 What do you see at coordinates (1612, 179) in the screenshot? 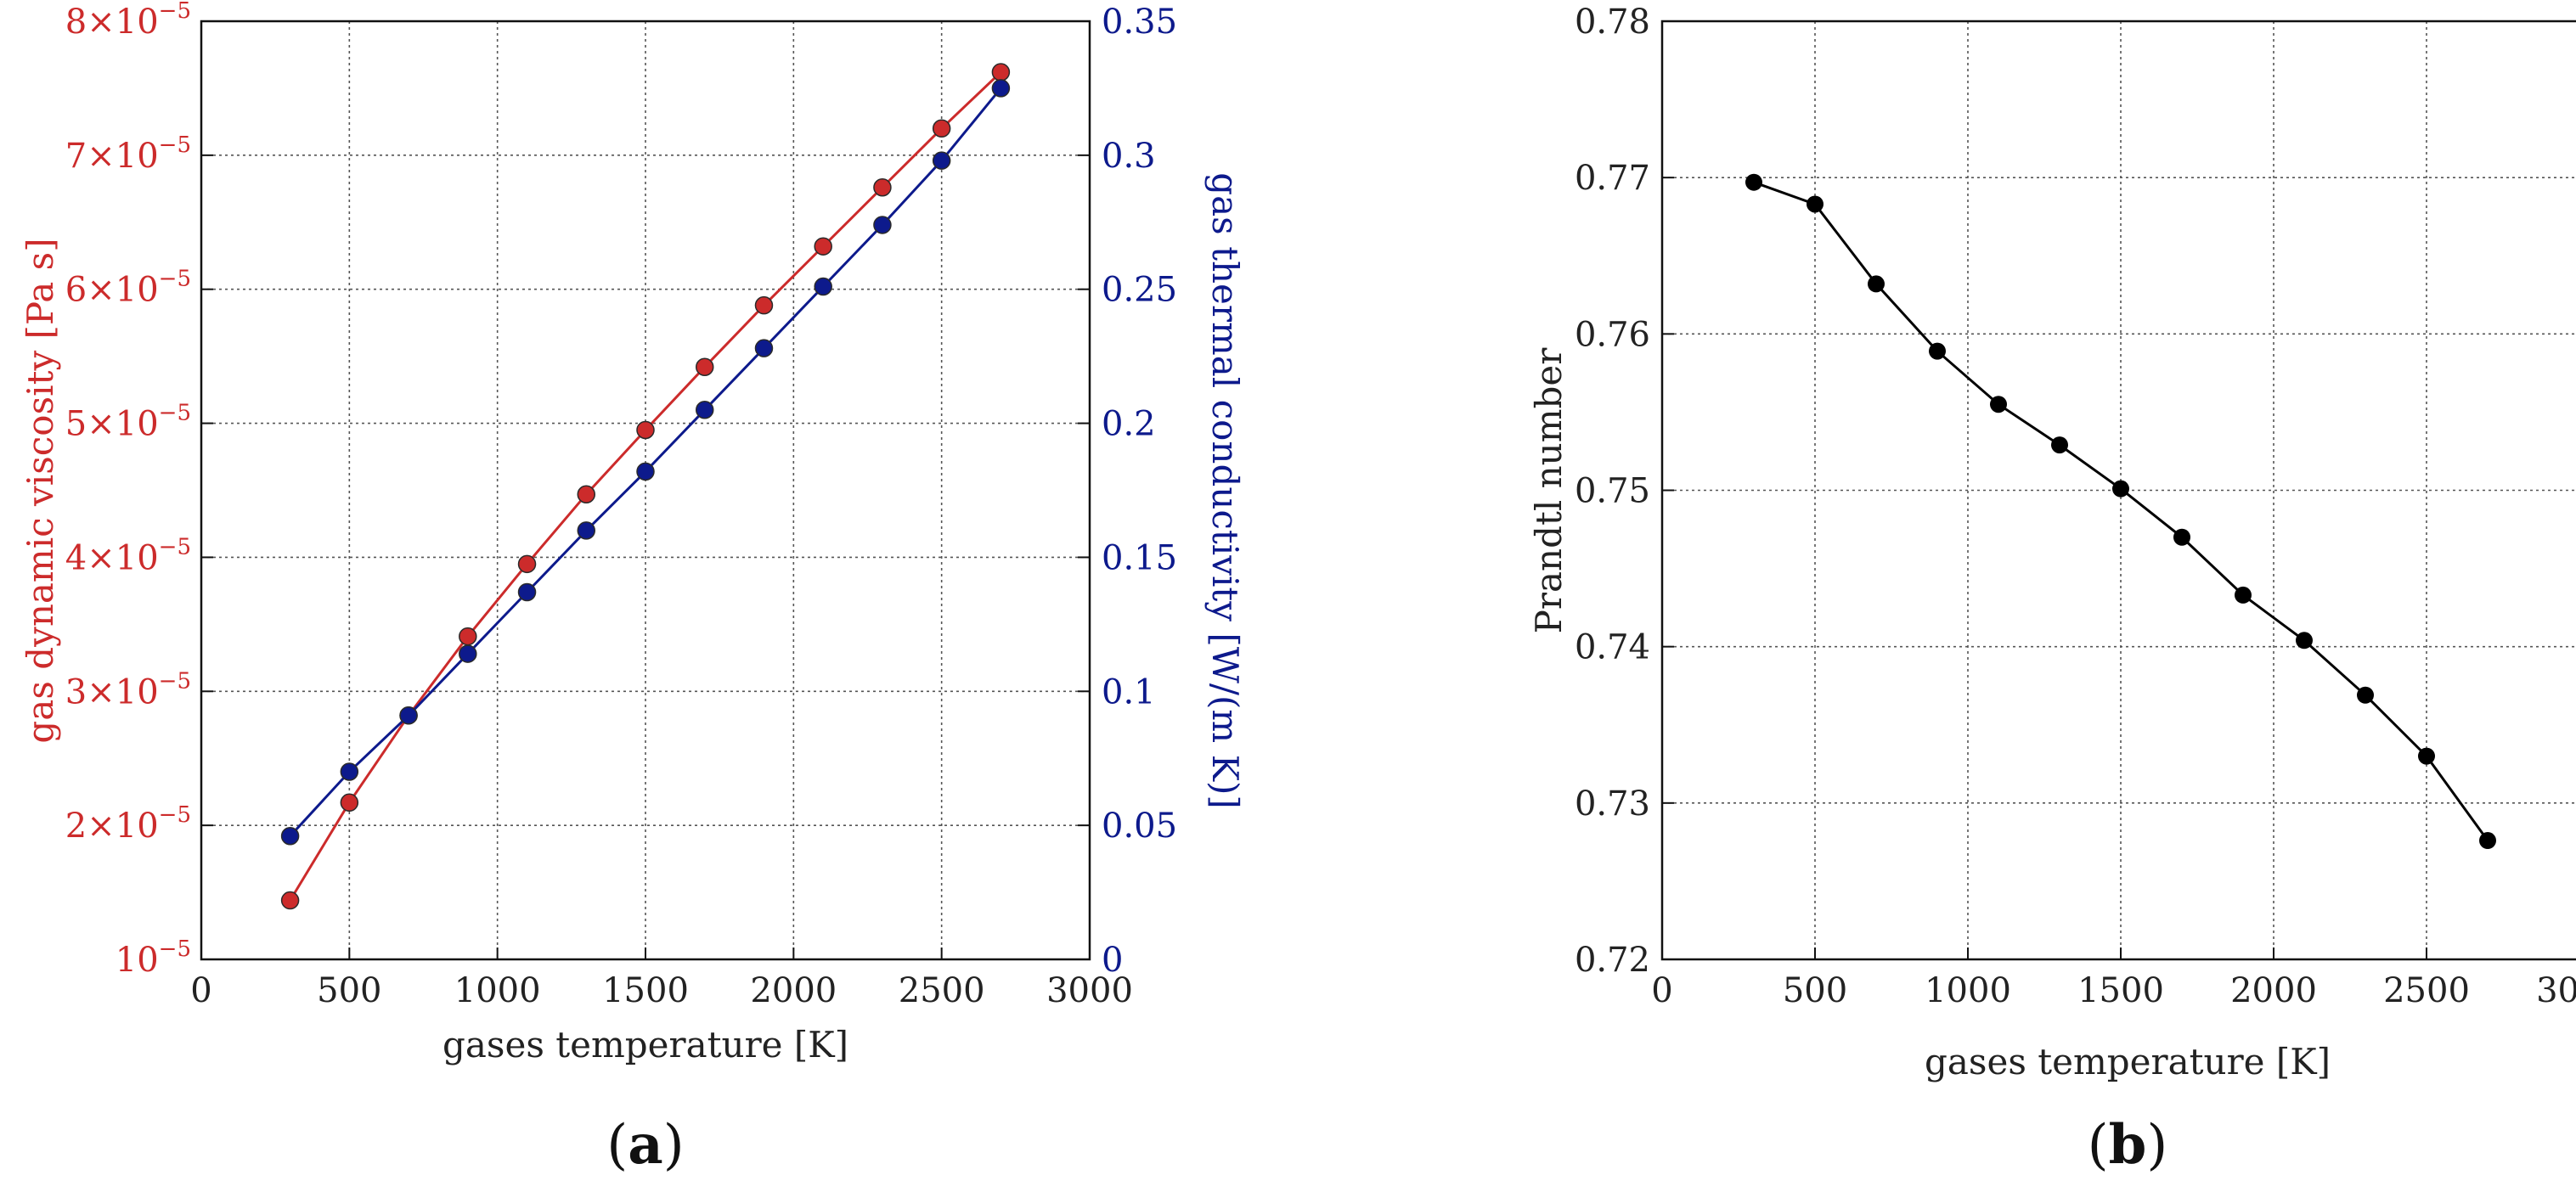
I see `panel-b-y-tick-label: 0.77` at bounding box center [1612, 179].